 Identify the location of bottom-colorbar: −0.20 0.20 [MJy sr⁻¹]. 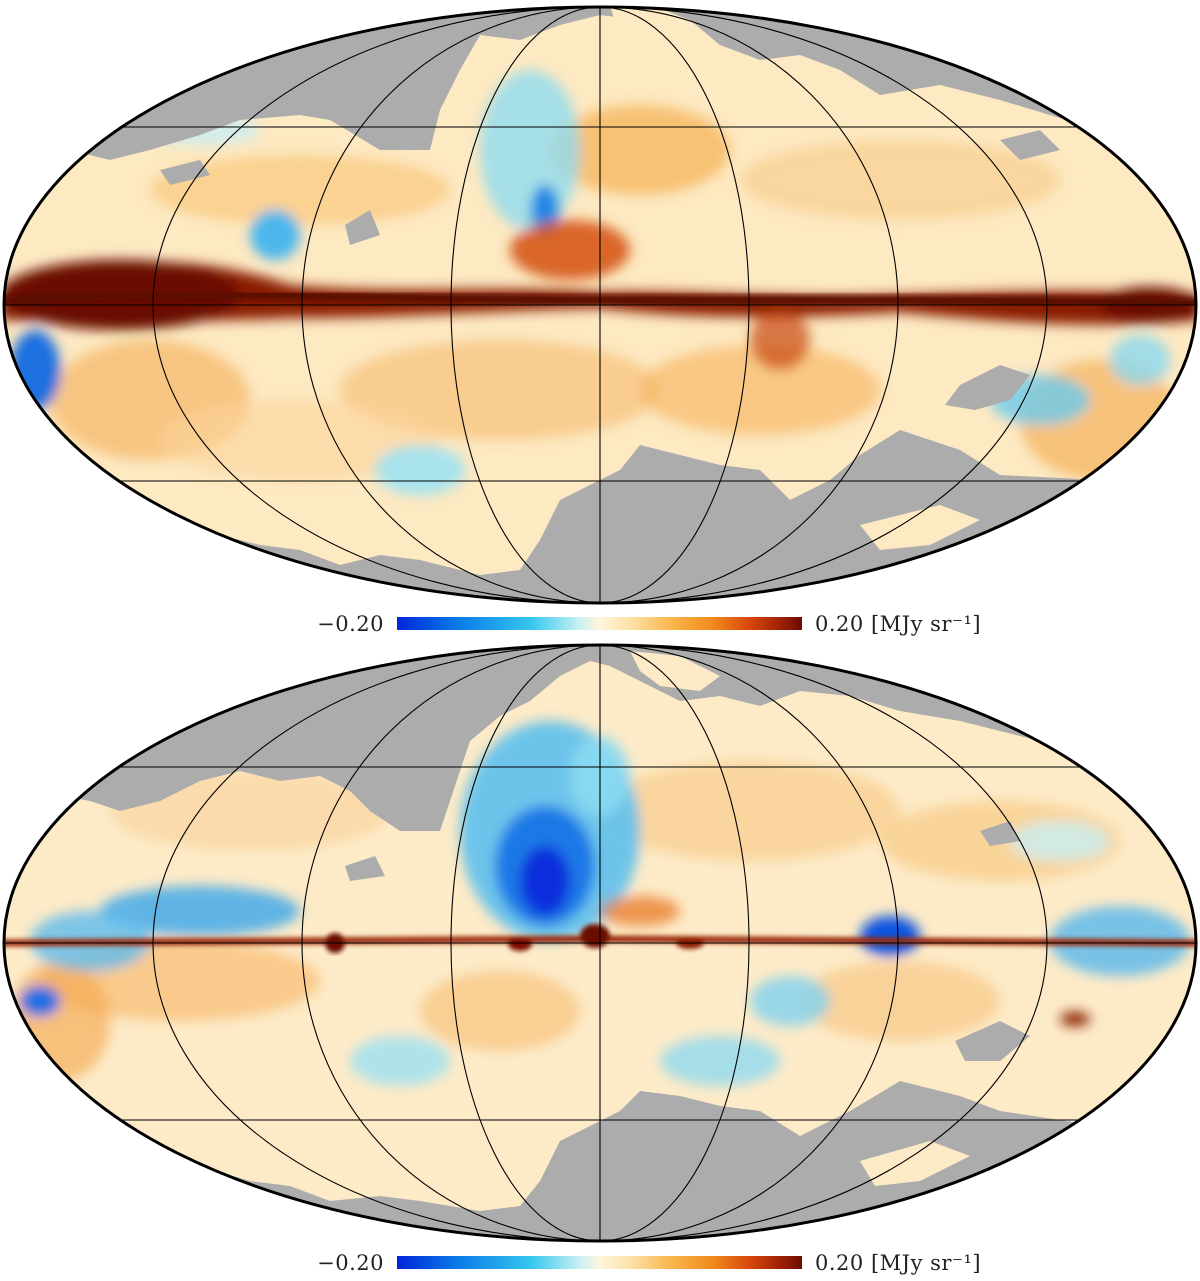
(600, 1266).